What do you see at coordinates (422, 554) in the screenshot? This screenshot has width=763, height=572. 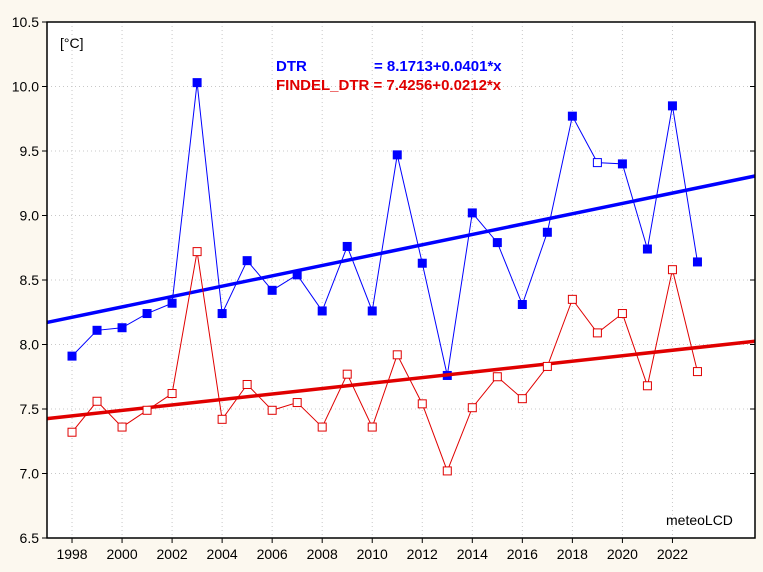 I see `x-tick-label: 2012` at bounding box center [422, 554].